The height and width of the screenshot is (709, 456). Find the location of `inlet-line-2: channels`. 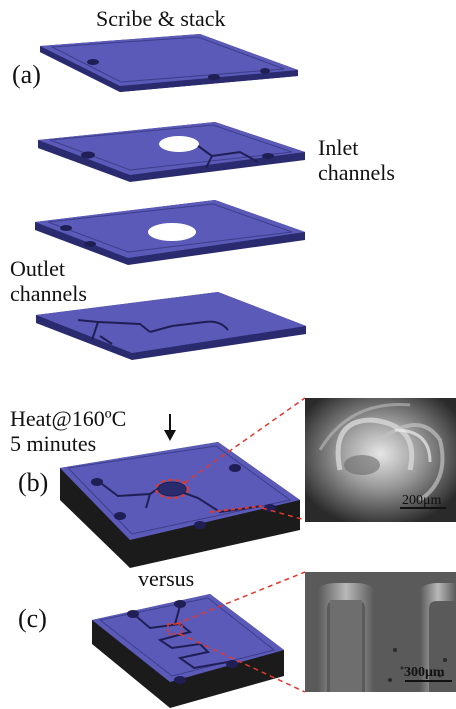

inlet-line-2: channels is located at coordinates (356, 173).